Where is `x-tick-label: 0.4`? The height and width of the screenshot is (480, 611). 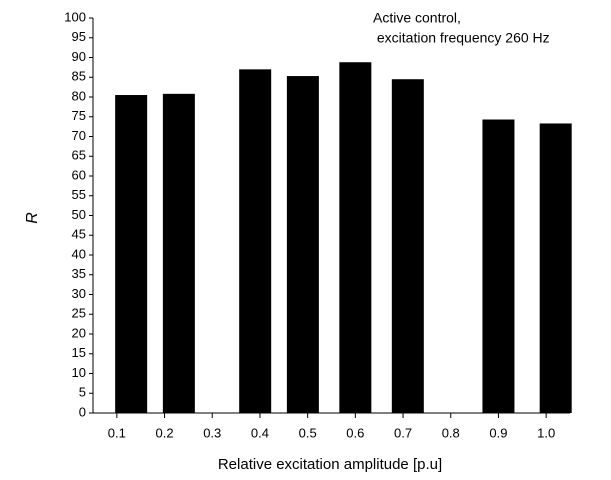
x-tick-label: 0.4 is located at coordinates (260, 432).